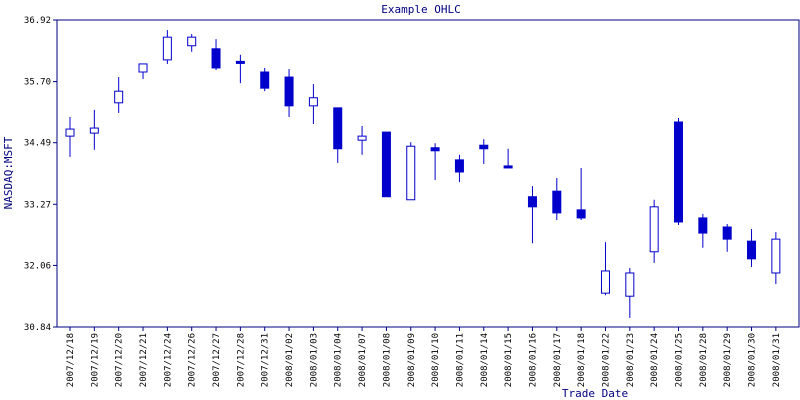  I want to click on x-tick-label: 2008/01/02, so click(290, 360).